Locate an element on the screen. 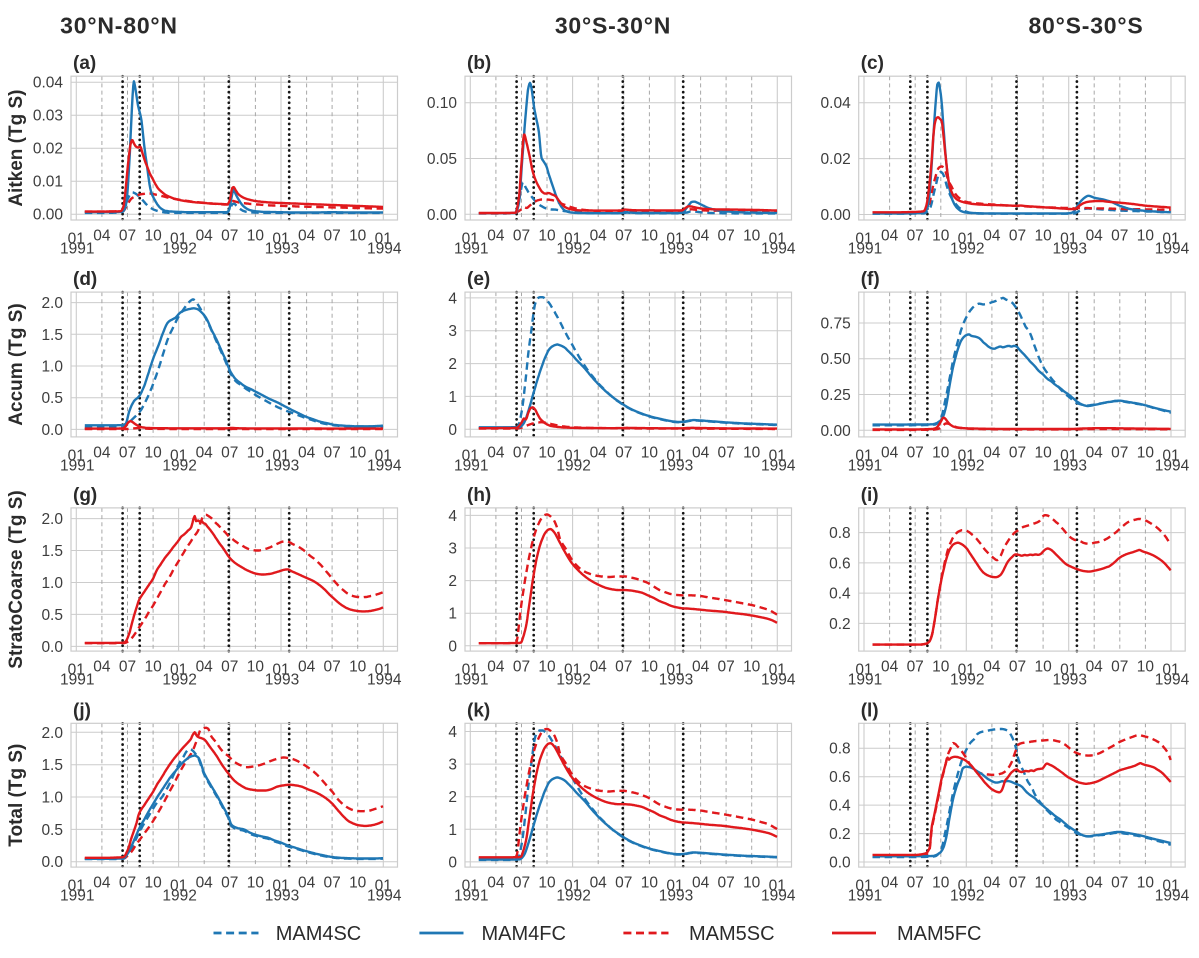  svg-text: 30°N-80°N is located at coordinates (119, 26).